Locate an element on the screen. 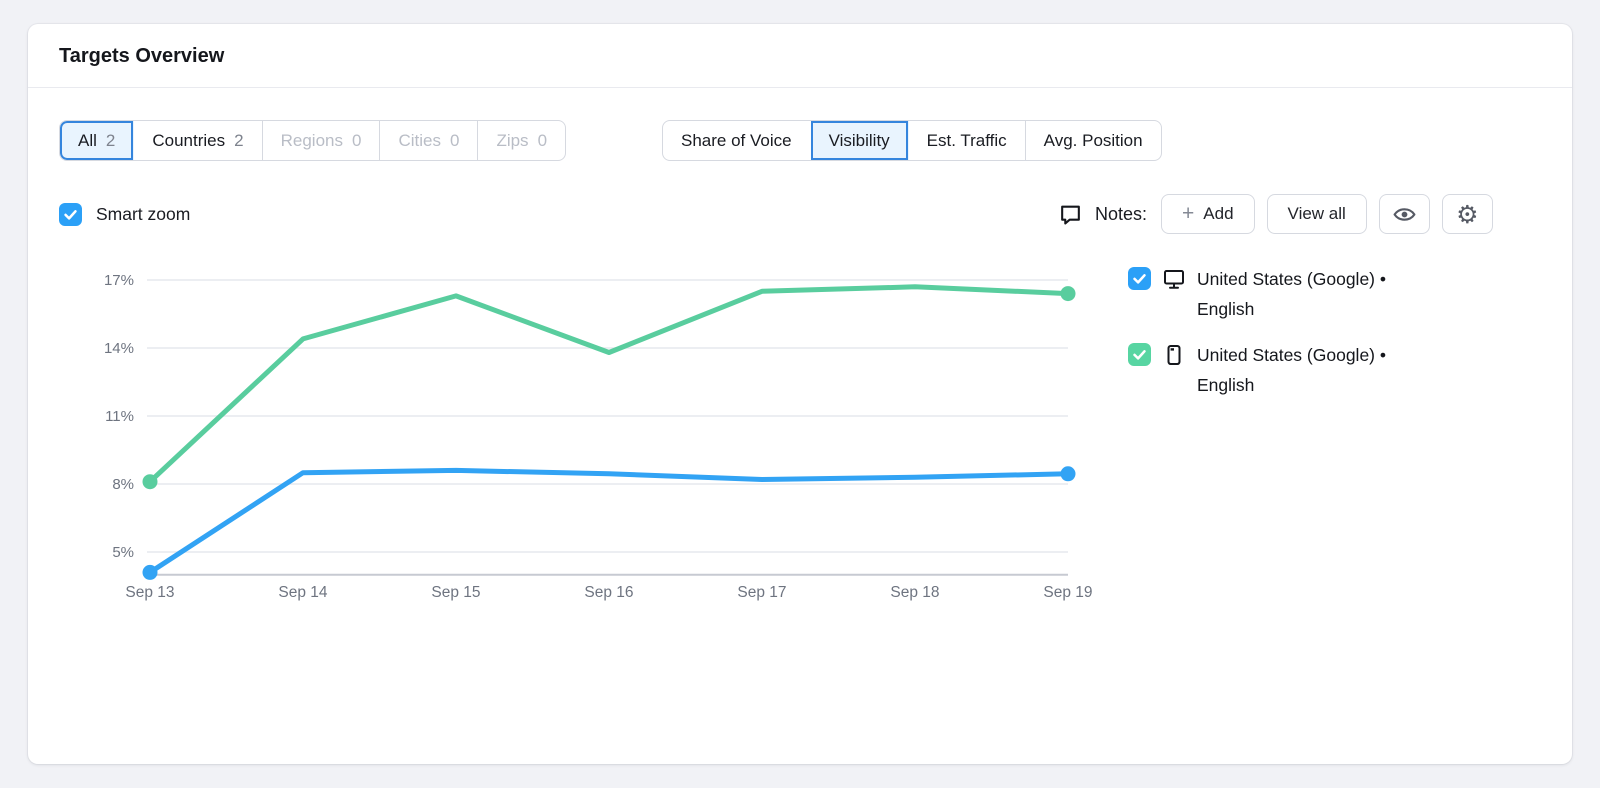  tab-label: Regions is located at coordinates (311, 140).